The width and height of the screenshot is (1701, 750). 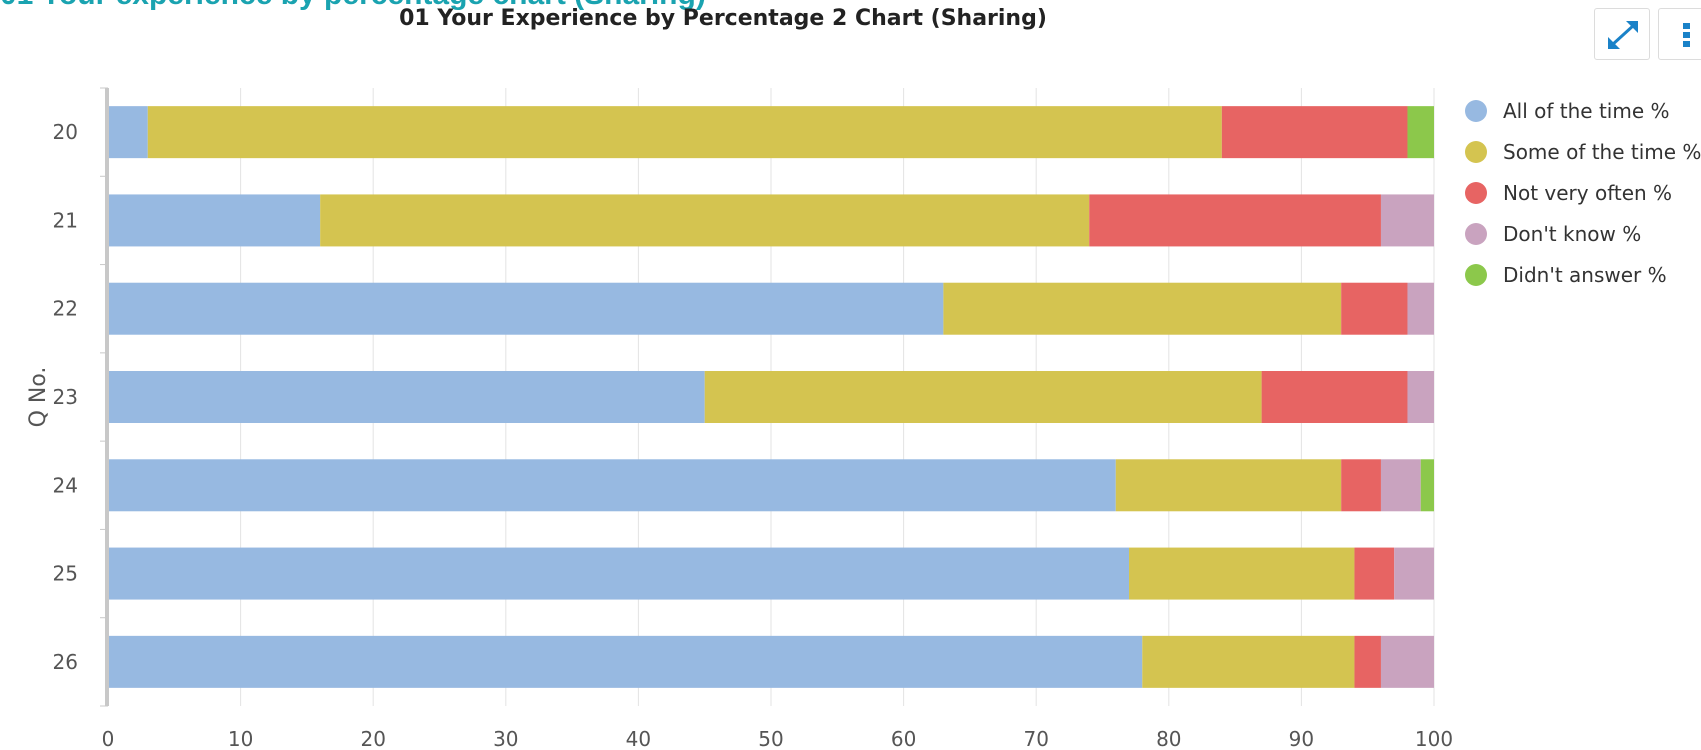 What do you see at coordinates (65, 397) in the screenshot?
I see `y-tick-label: 23` at bounding box center [65, 397].